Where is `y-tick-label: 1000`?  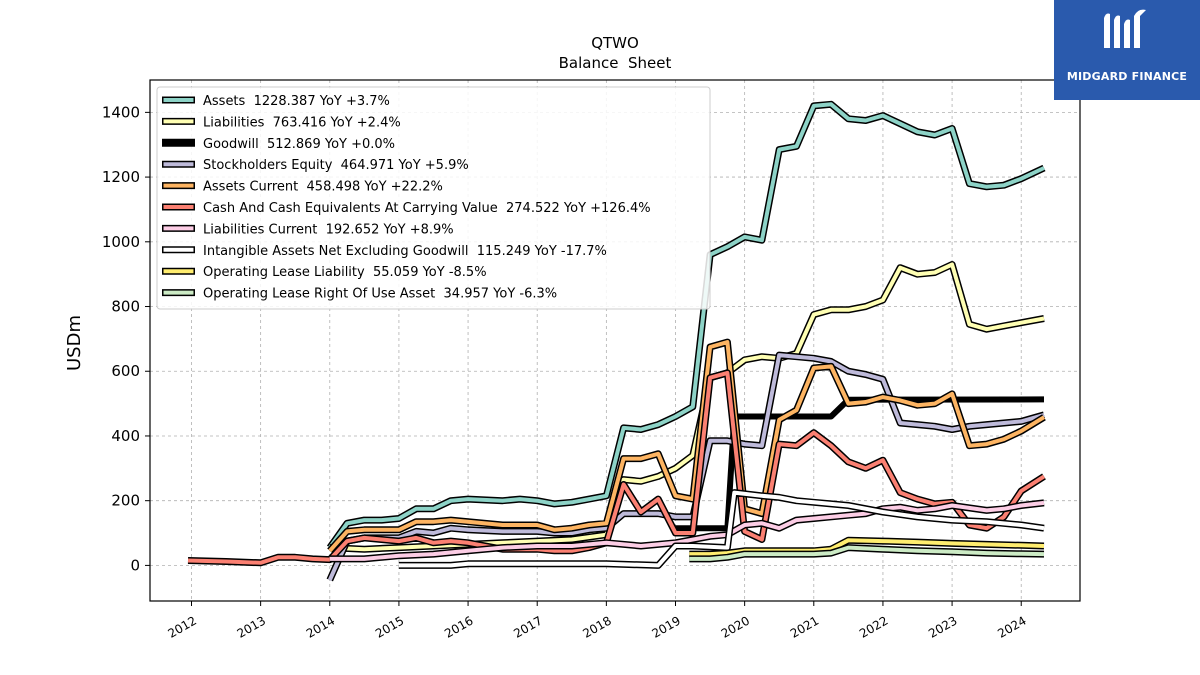
y-tick-label: 1000 is located at coordinates (121, 242).